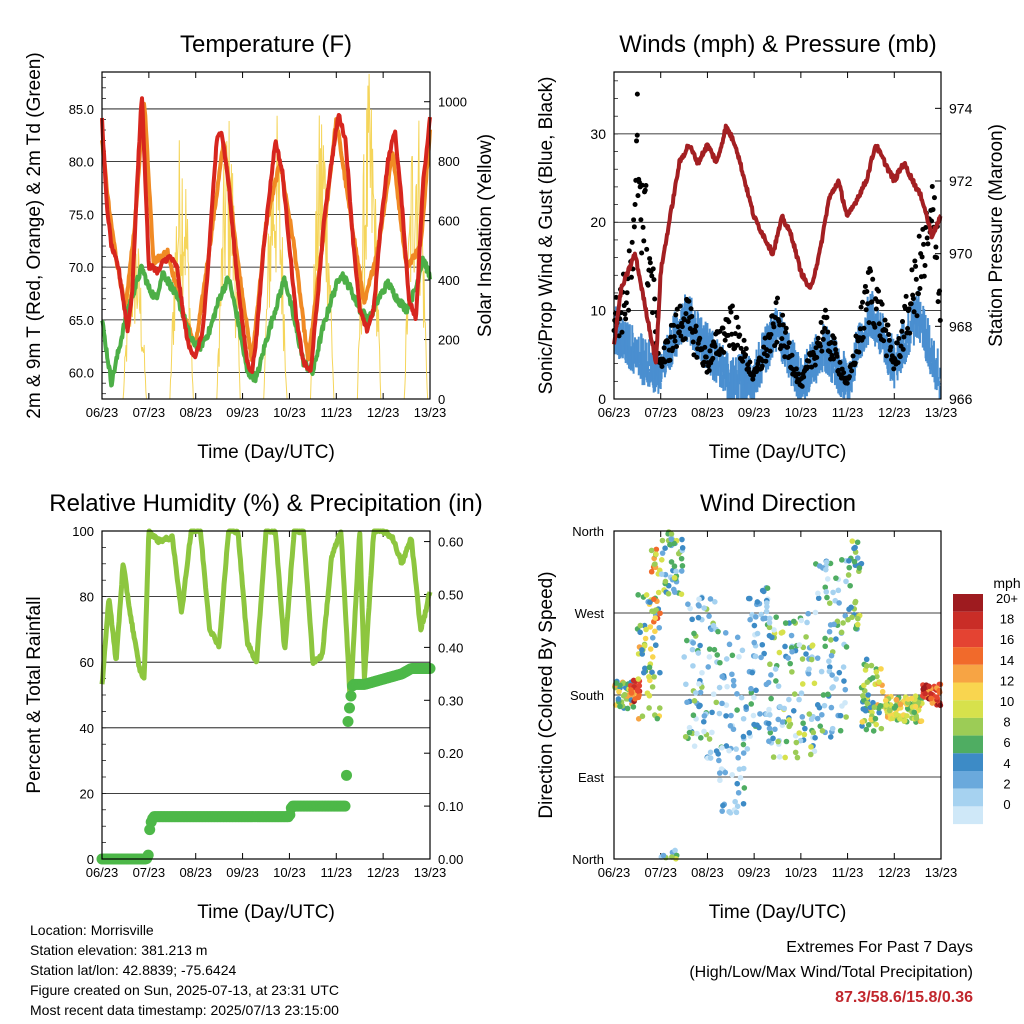 This screenshot has width=1024, height=1024. I want to click on humidity-ytick-label-left: 40, so click(87, 728).